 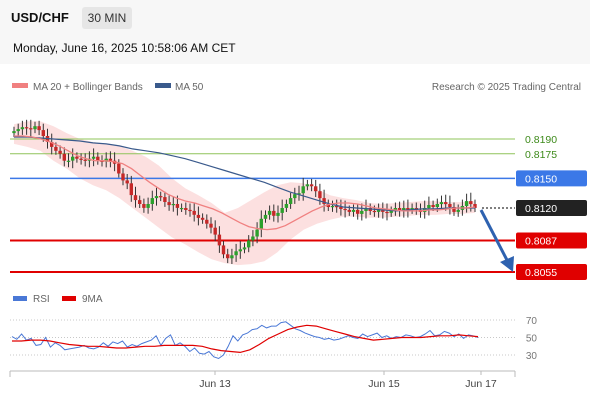 What do you see at coordinates (124, 48) in the screenshot?
I see `timestamp: Monday, June 16, 2025 10:58:06 AM CET` at bounding box center [124, 48].